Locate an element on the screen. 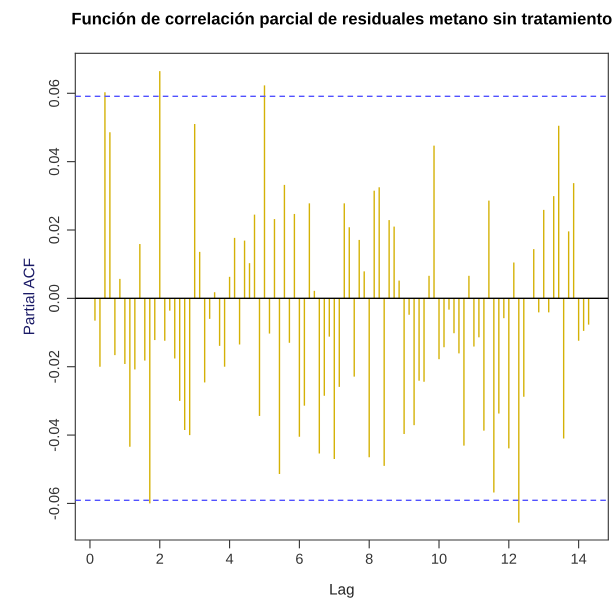 Image resolution: width=613 pixels, height=607 pixels. chart-title: Función de correlación parcial de residuales metano sin tratamiento is located at coordinates (342, 20).